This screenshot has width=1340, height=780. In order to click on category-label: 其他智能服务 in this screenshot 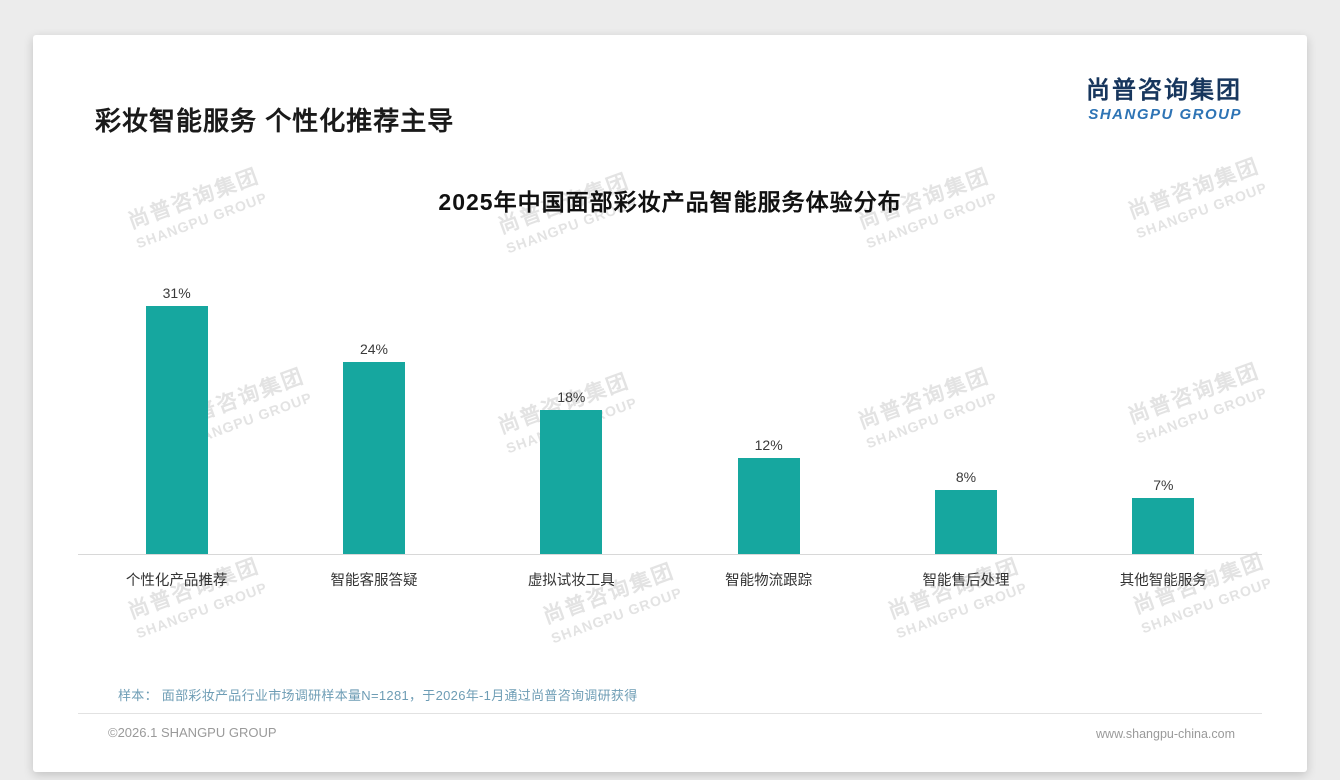, I will do `click(1163, 581)`.